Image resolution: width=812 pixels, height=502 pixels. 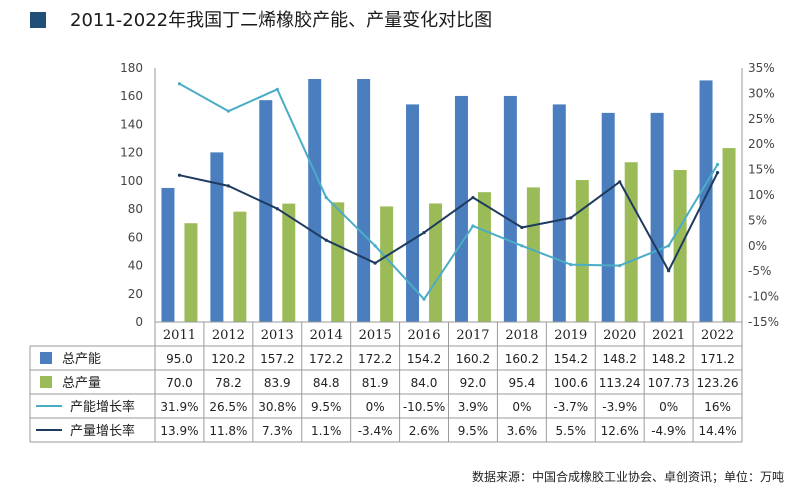 I want to click on data-label: 26.5%, so click(x=228, y=407).